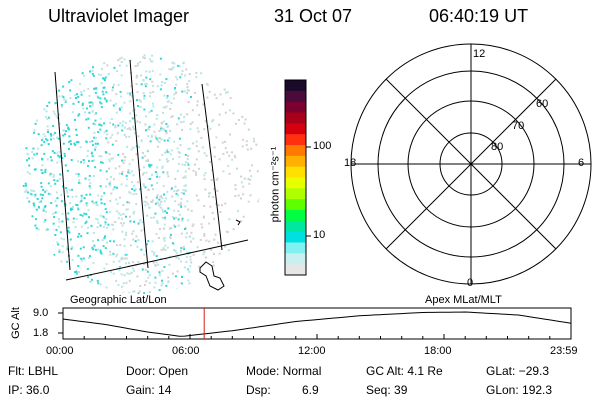  Describe the element at coordinates (312, 351) in the screenshot. I see `x-tick-1200: 12:00` at that location.